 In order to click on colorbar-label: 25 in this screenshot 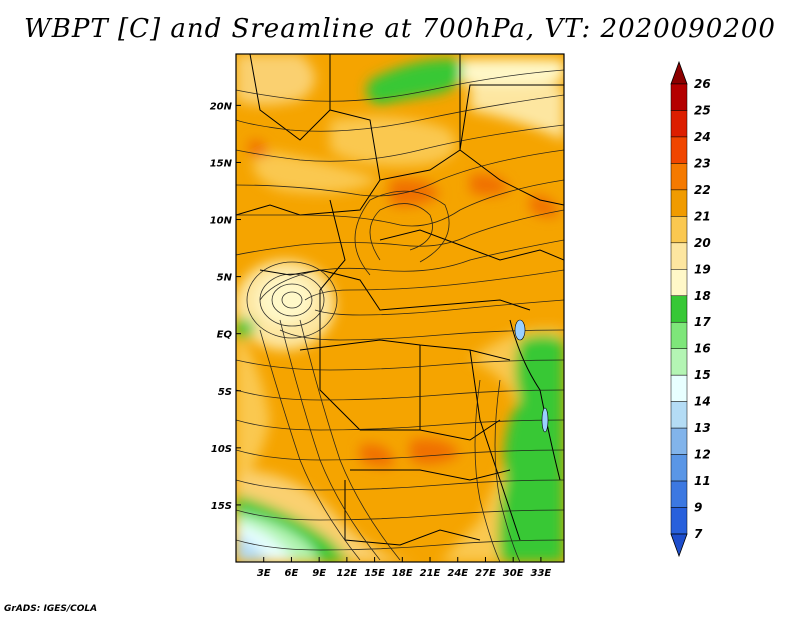, I will do `click(702, 110)`.